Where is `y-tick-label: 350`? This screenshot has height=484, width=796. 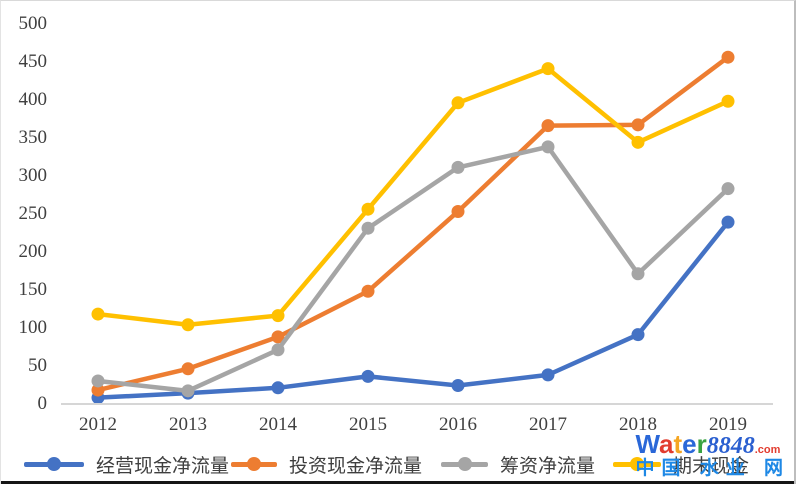 y-tick-label: 350 is located at coordinates (33, 137).